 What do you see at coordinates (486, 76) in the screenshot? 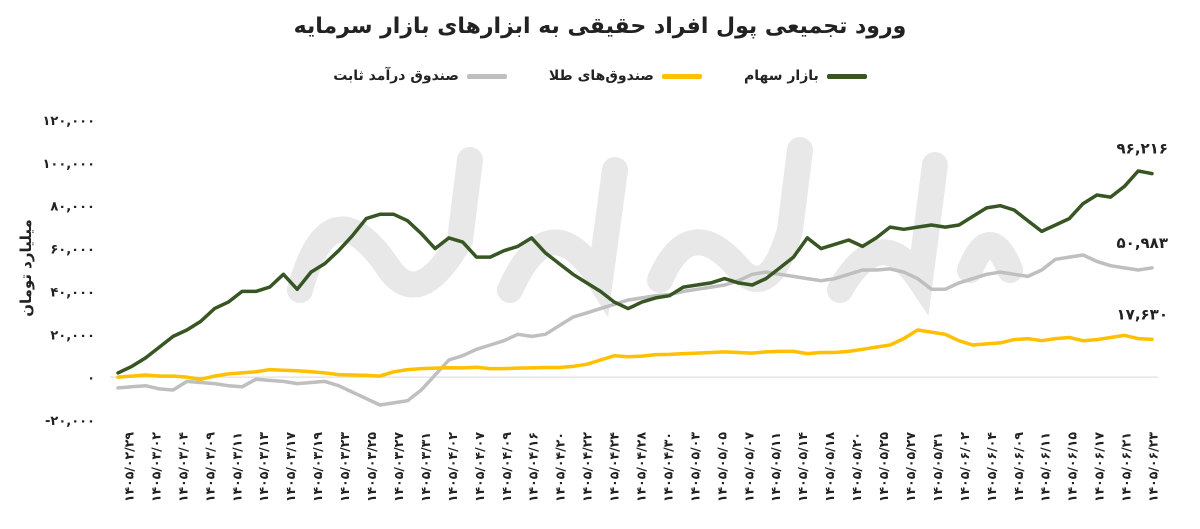
I see `legend-swatch-fixed-income` at bounding box center [486, 76].